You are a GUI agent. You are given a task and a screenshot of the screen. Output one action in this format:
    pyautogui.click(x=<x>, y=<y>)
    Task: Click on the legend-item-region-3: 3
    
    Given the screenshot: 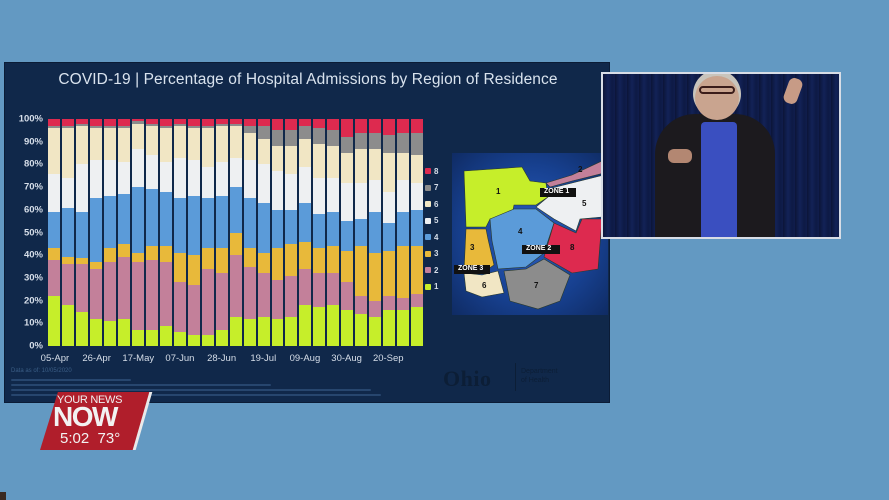 What is the action you would take?
    pyautogui.click(x=436, y=254)
    